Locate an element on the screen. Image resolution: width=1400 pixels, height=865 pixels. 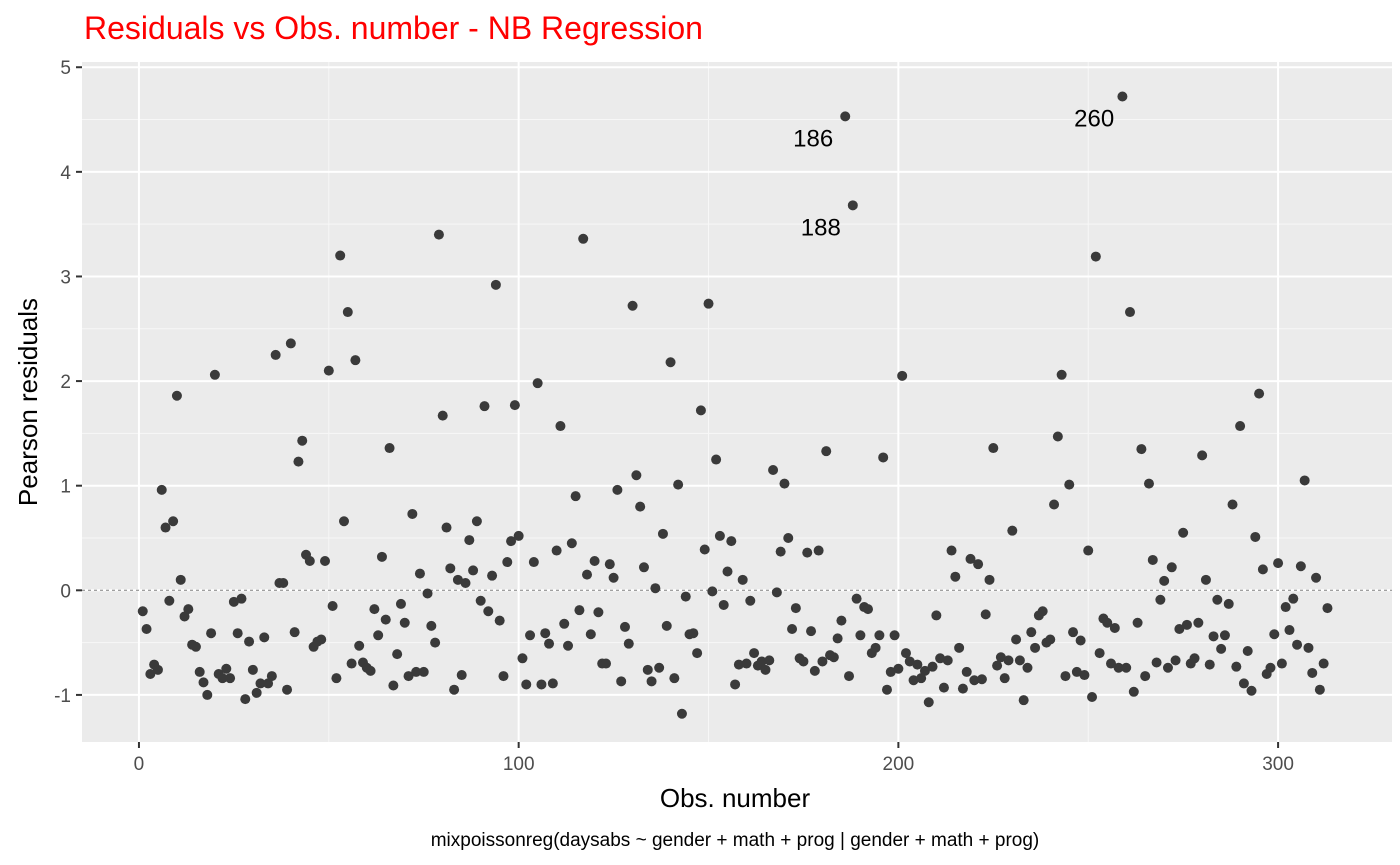
point-label: 186 is located at coordinates (813, 138).